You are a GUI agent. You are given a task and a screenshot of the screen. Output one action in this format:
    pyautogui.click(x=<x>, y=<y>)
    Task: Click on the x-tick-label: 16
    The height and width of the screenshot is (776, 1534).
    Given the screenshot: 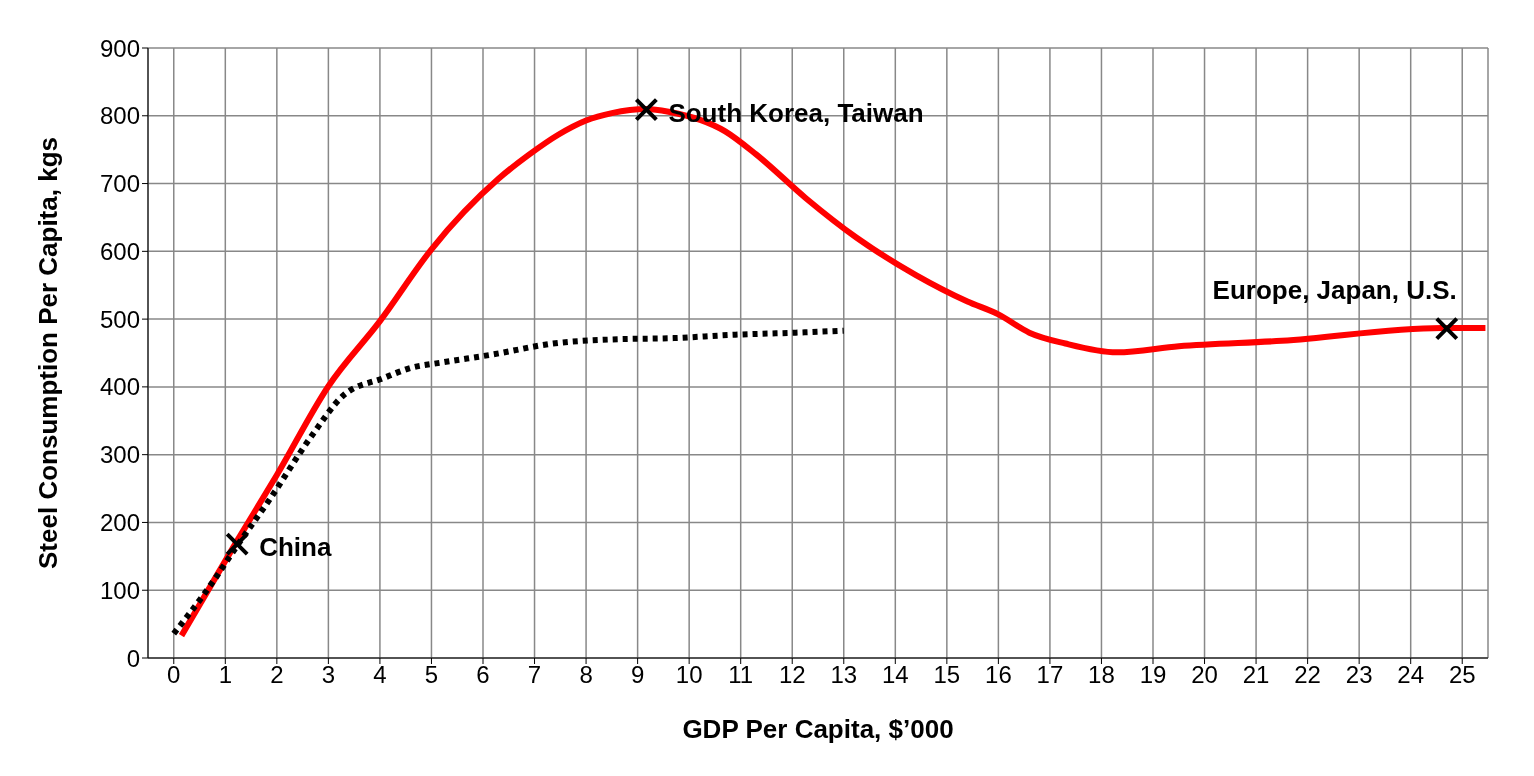 What is the action you would take?
    pyautogui.click(x=998, y=675)
    